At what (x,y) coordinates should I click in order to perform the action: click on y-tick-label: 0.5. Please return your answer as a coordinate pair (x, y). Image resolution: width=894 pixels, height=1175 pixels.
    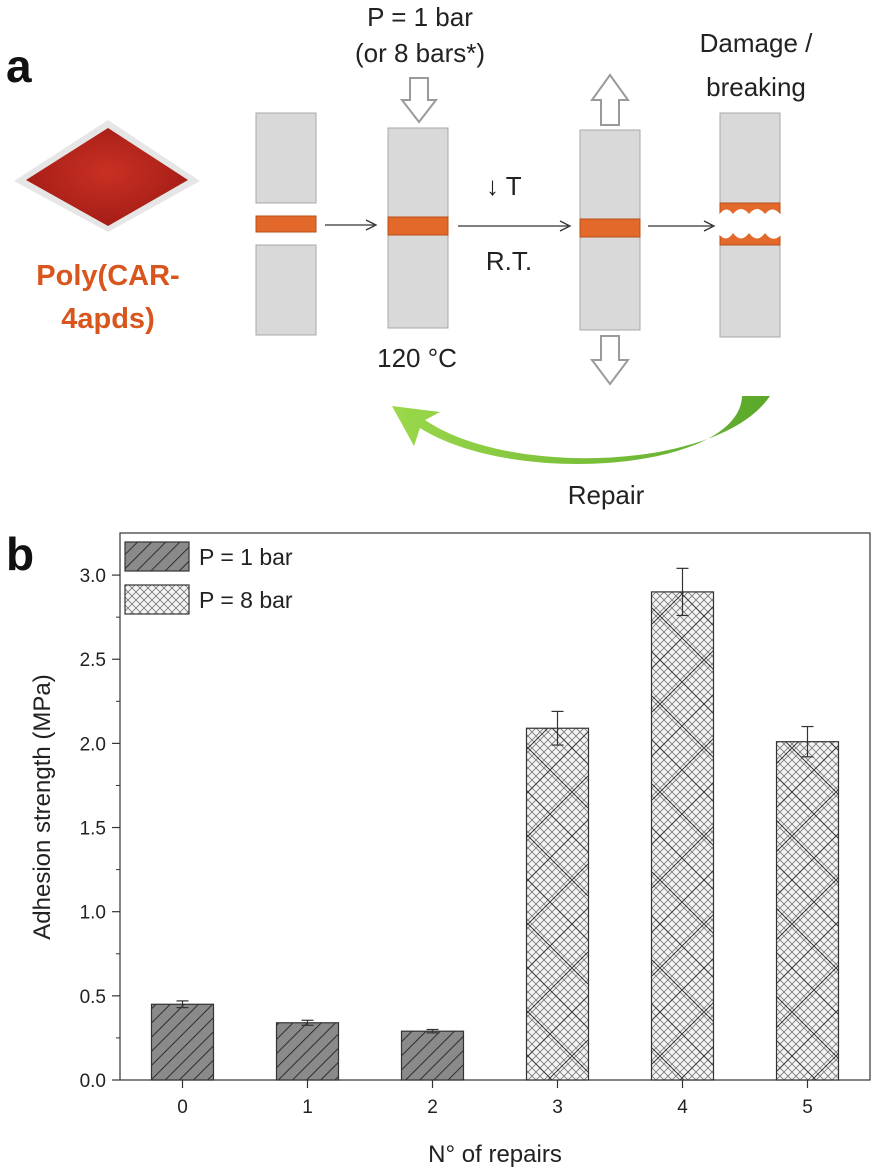
    Looking at the image, I should click on (93, 997).